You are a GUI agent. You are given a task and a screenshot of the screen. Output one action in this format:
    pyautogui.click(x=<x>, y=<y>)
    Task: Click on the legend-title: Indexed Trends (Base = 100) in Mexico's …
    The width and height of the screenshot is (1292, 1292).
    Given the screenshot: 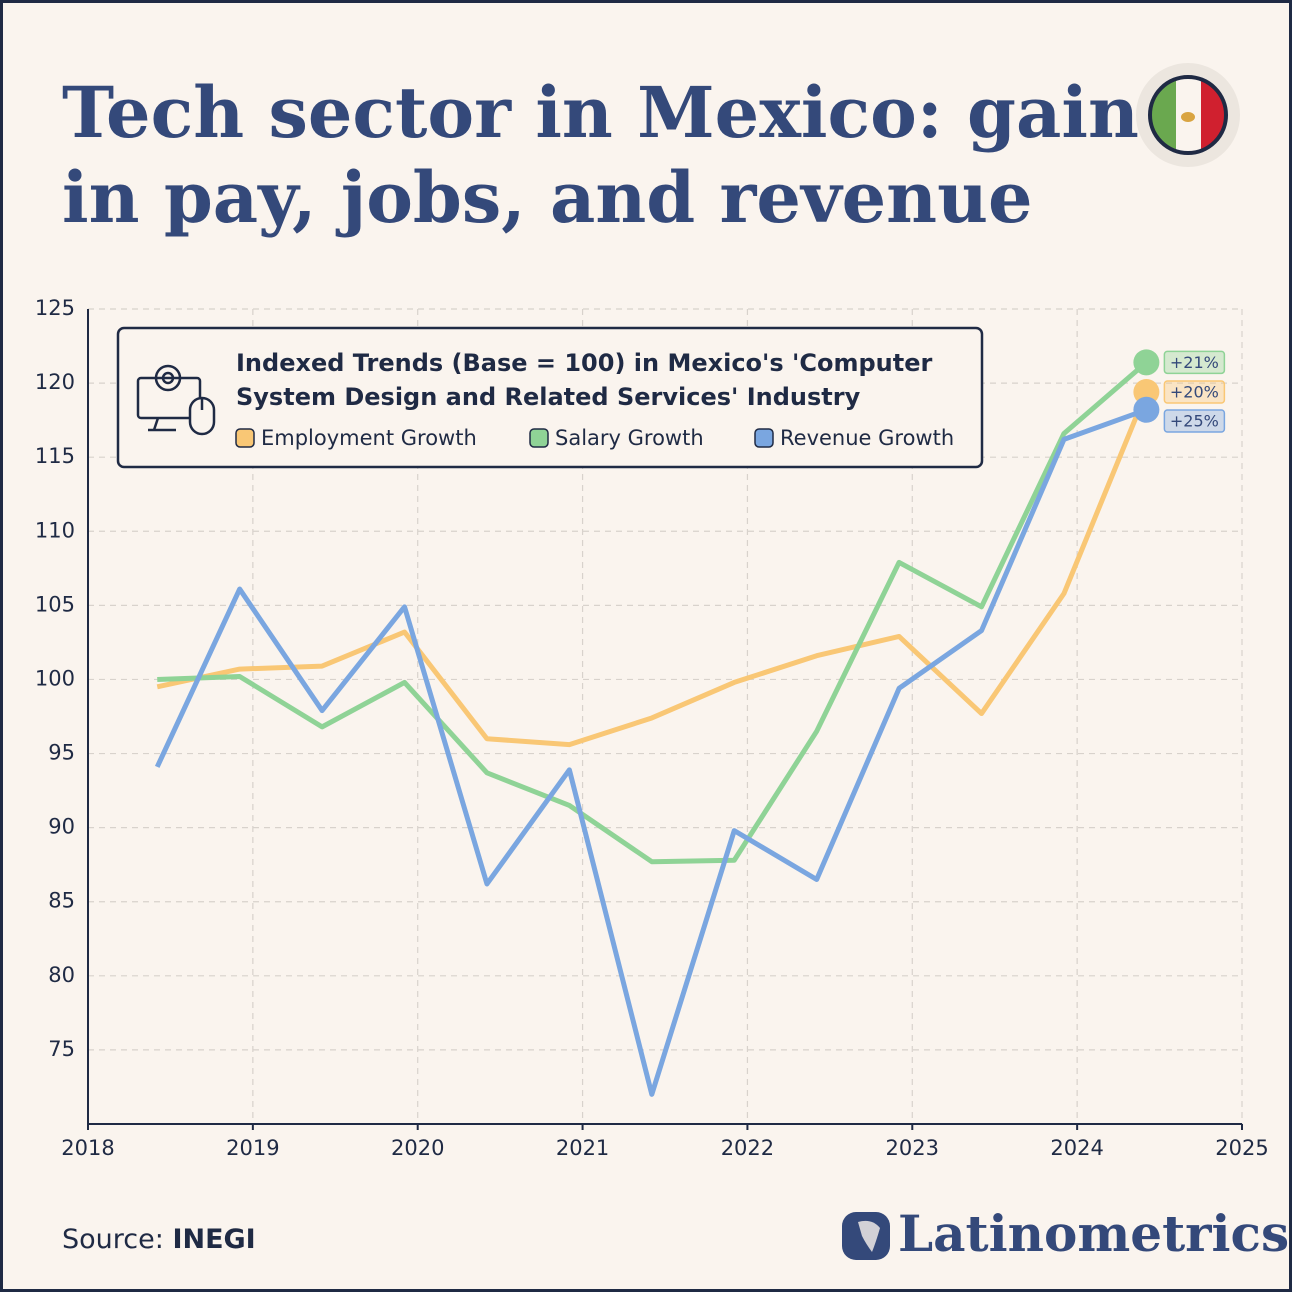 What is the action you would take?
    pyautogui.click(x=584, y=363)
    